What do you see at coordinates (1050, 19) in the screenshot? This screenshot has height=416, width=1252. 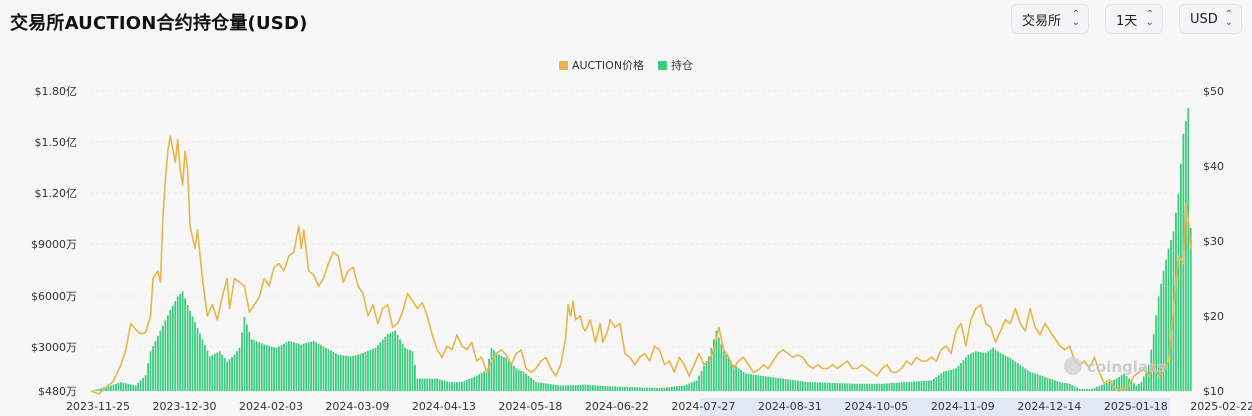 I see `exchange-select: 交易所 ⌃ ⌄` at bounding box center [1050, 19].